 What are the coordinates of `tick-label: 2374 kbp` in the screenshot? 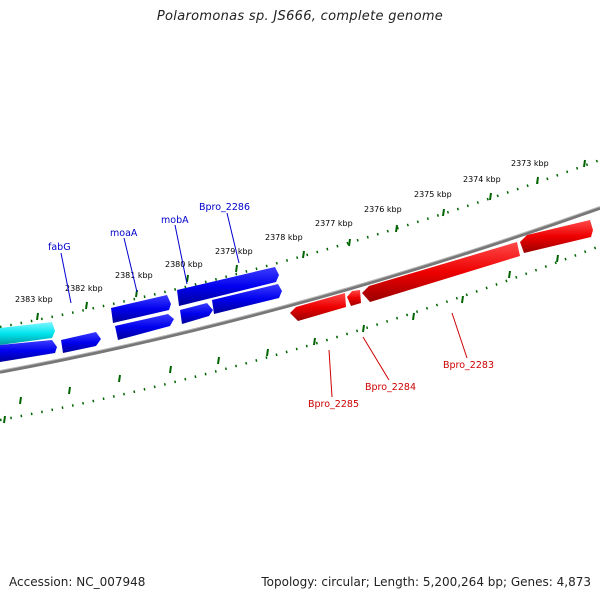 It's located at (482, 179).